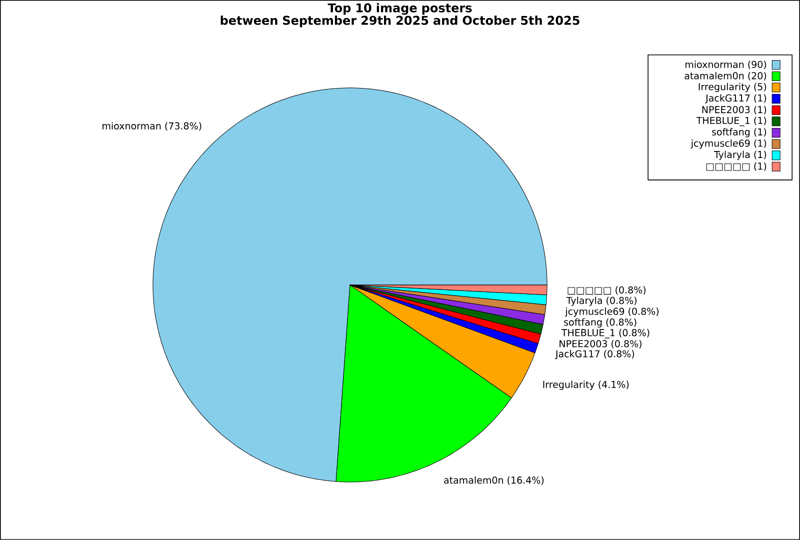 Image resolution: width=800 pixels, height=540 pixels. What do you see at coordinates (740, 155) in the screenshot?
I see `legend-label: Tylaryla (1)` at bounding box center [740, 155].